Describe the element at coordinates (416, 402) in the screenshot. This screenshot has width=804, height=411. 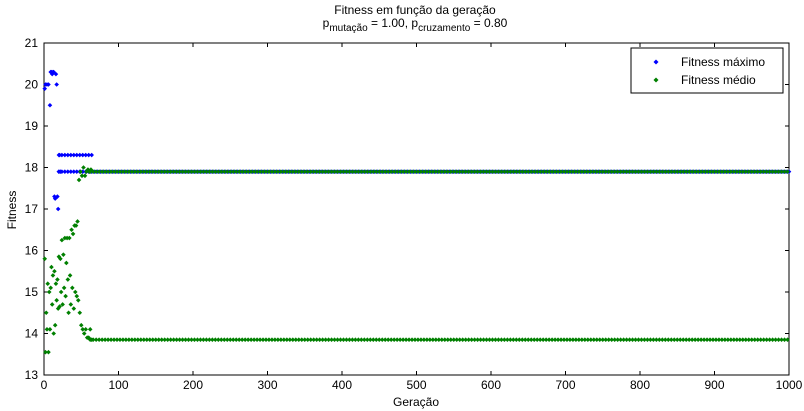
I see `x-axis-label: Geração` at that location.